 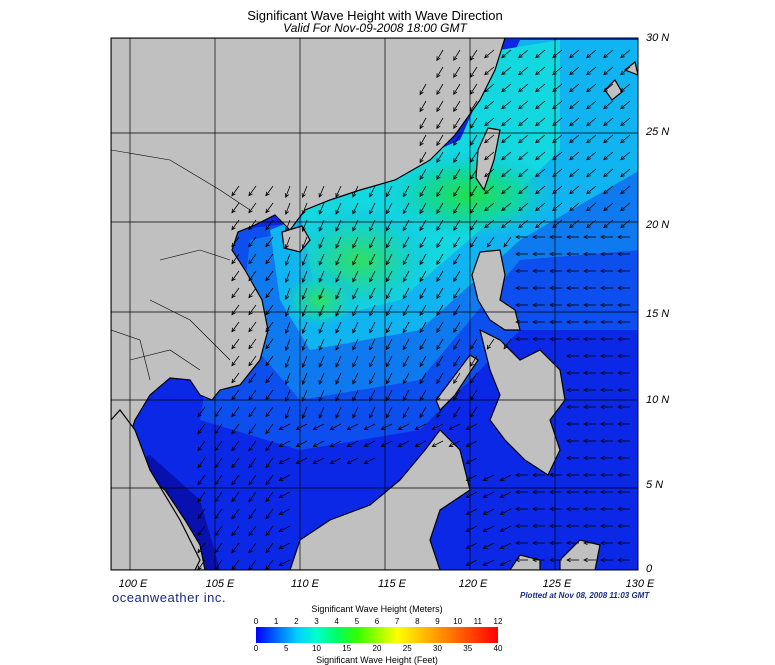 What do you see at coordinates (640, 584) in the screenshot?
I see `lon-label-130e: 130 E` at bounding box center [640, 584].